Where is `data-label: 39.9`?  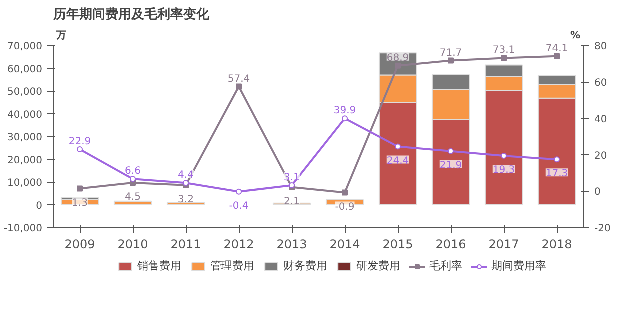 data-label: 39.9 is located at coordinates (345, 111).